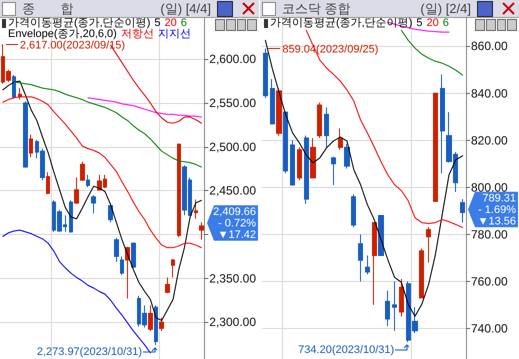  Describe the element at coordinates (73, 45) in the screenshot. I see `annotation: 2,617.00(2023/09/15)` at that location.